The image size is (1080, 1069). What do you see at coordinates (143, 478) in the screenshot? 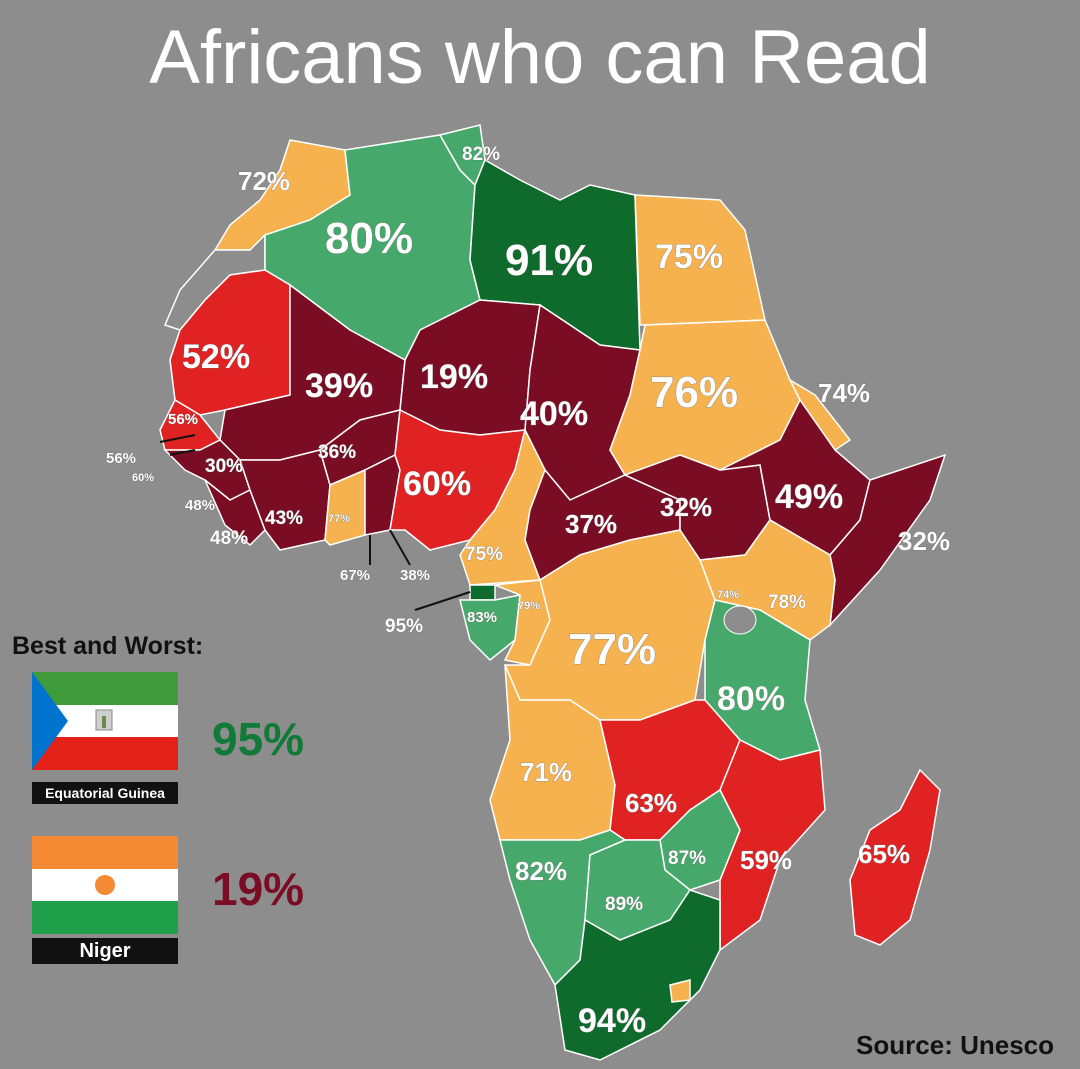
I see `label-guinea-bissau: 60%` at bounding box center [143, 478].